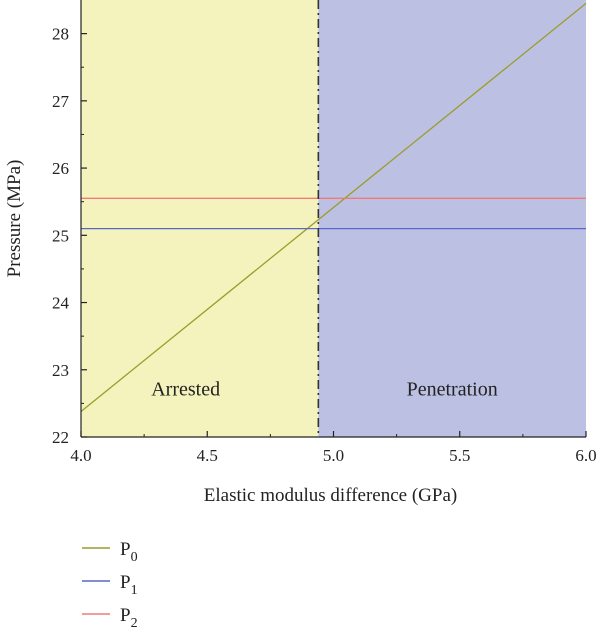 The image size is (600, 635). What do you see at coordinates (60, 235) in the screenshot?
I see `y-tick-label: 25` at bounding box center [60, 235].